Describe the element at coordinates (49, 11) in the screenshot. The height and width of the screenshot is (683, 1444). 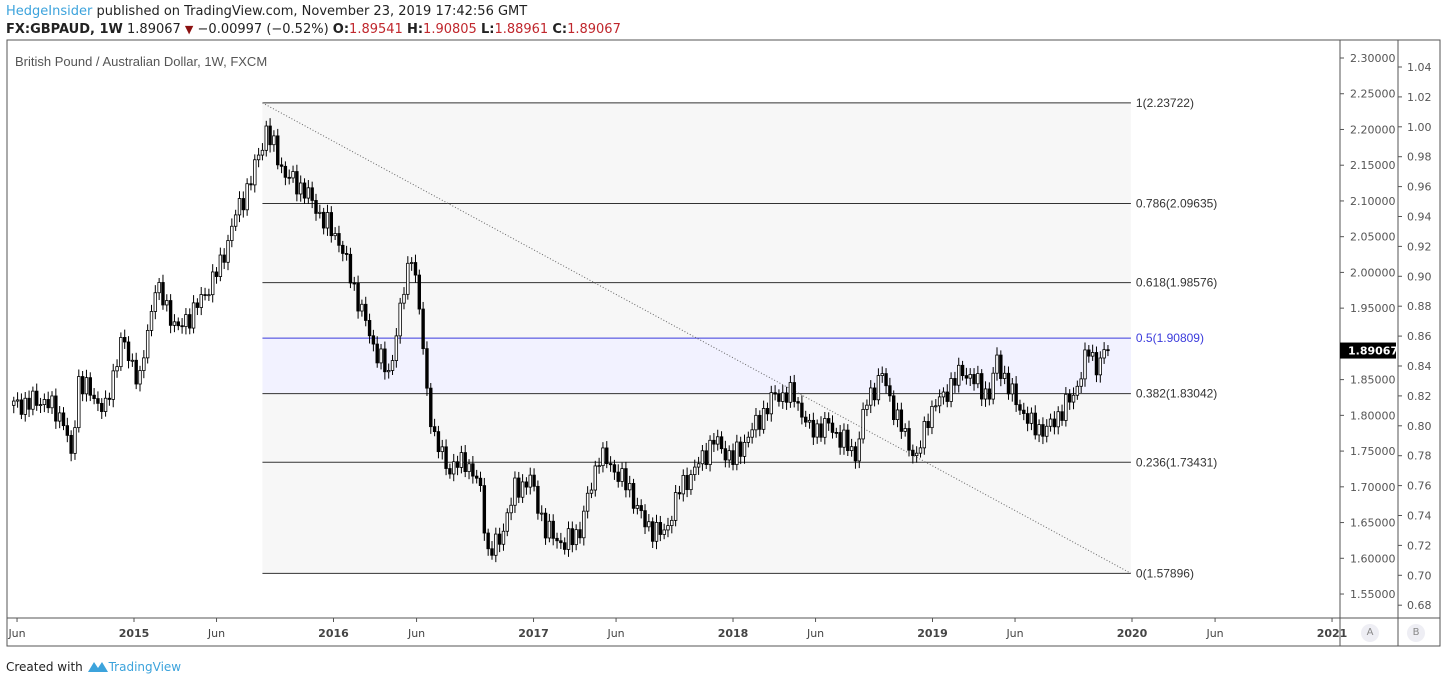
I see `author-link: HedgeInsider` at that location.